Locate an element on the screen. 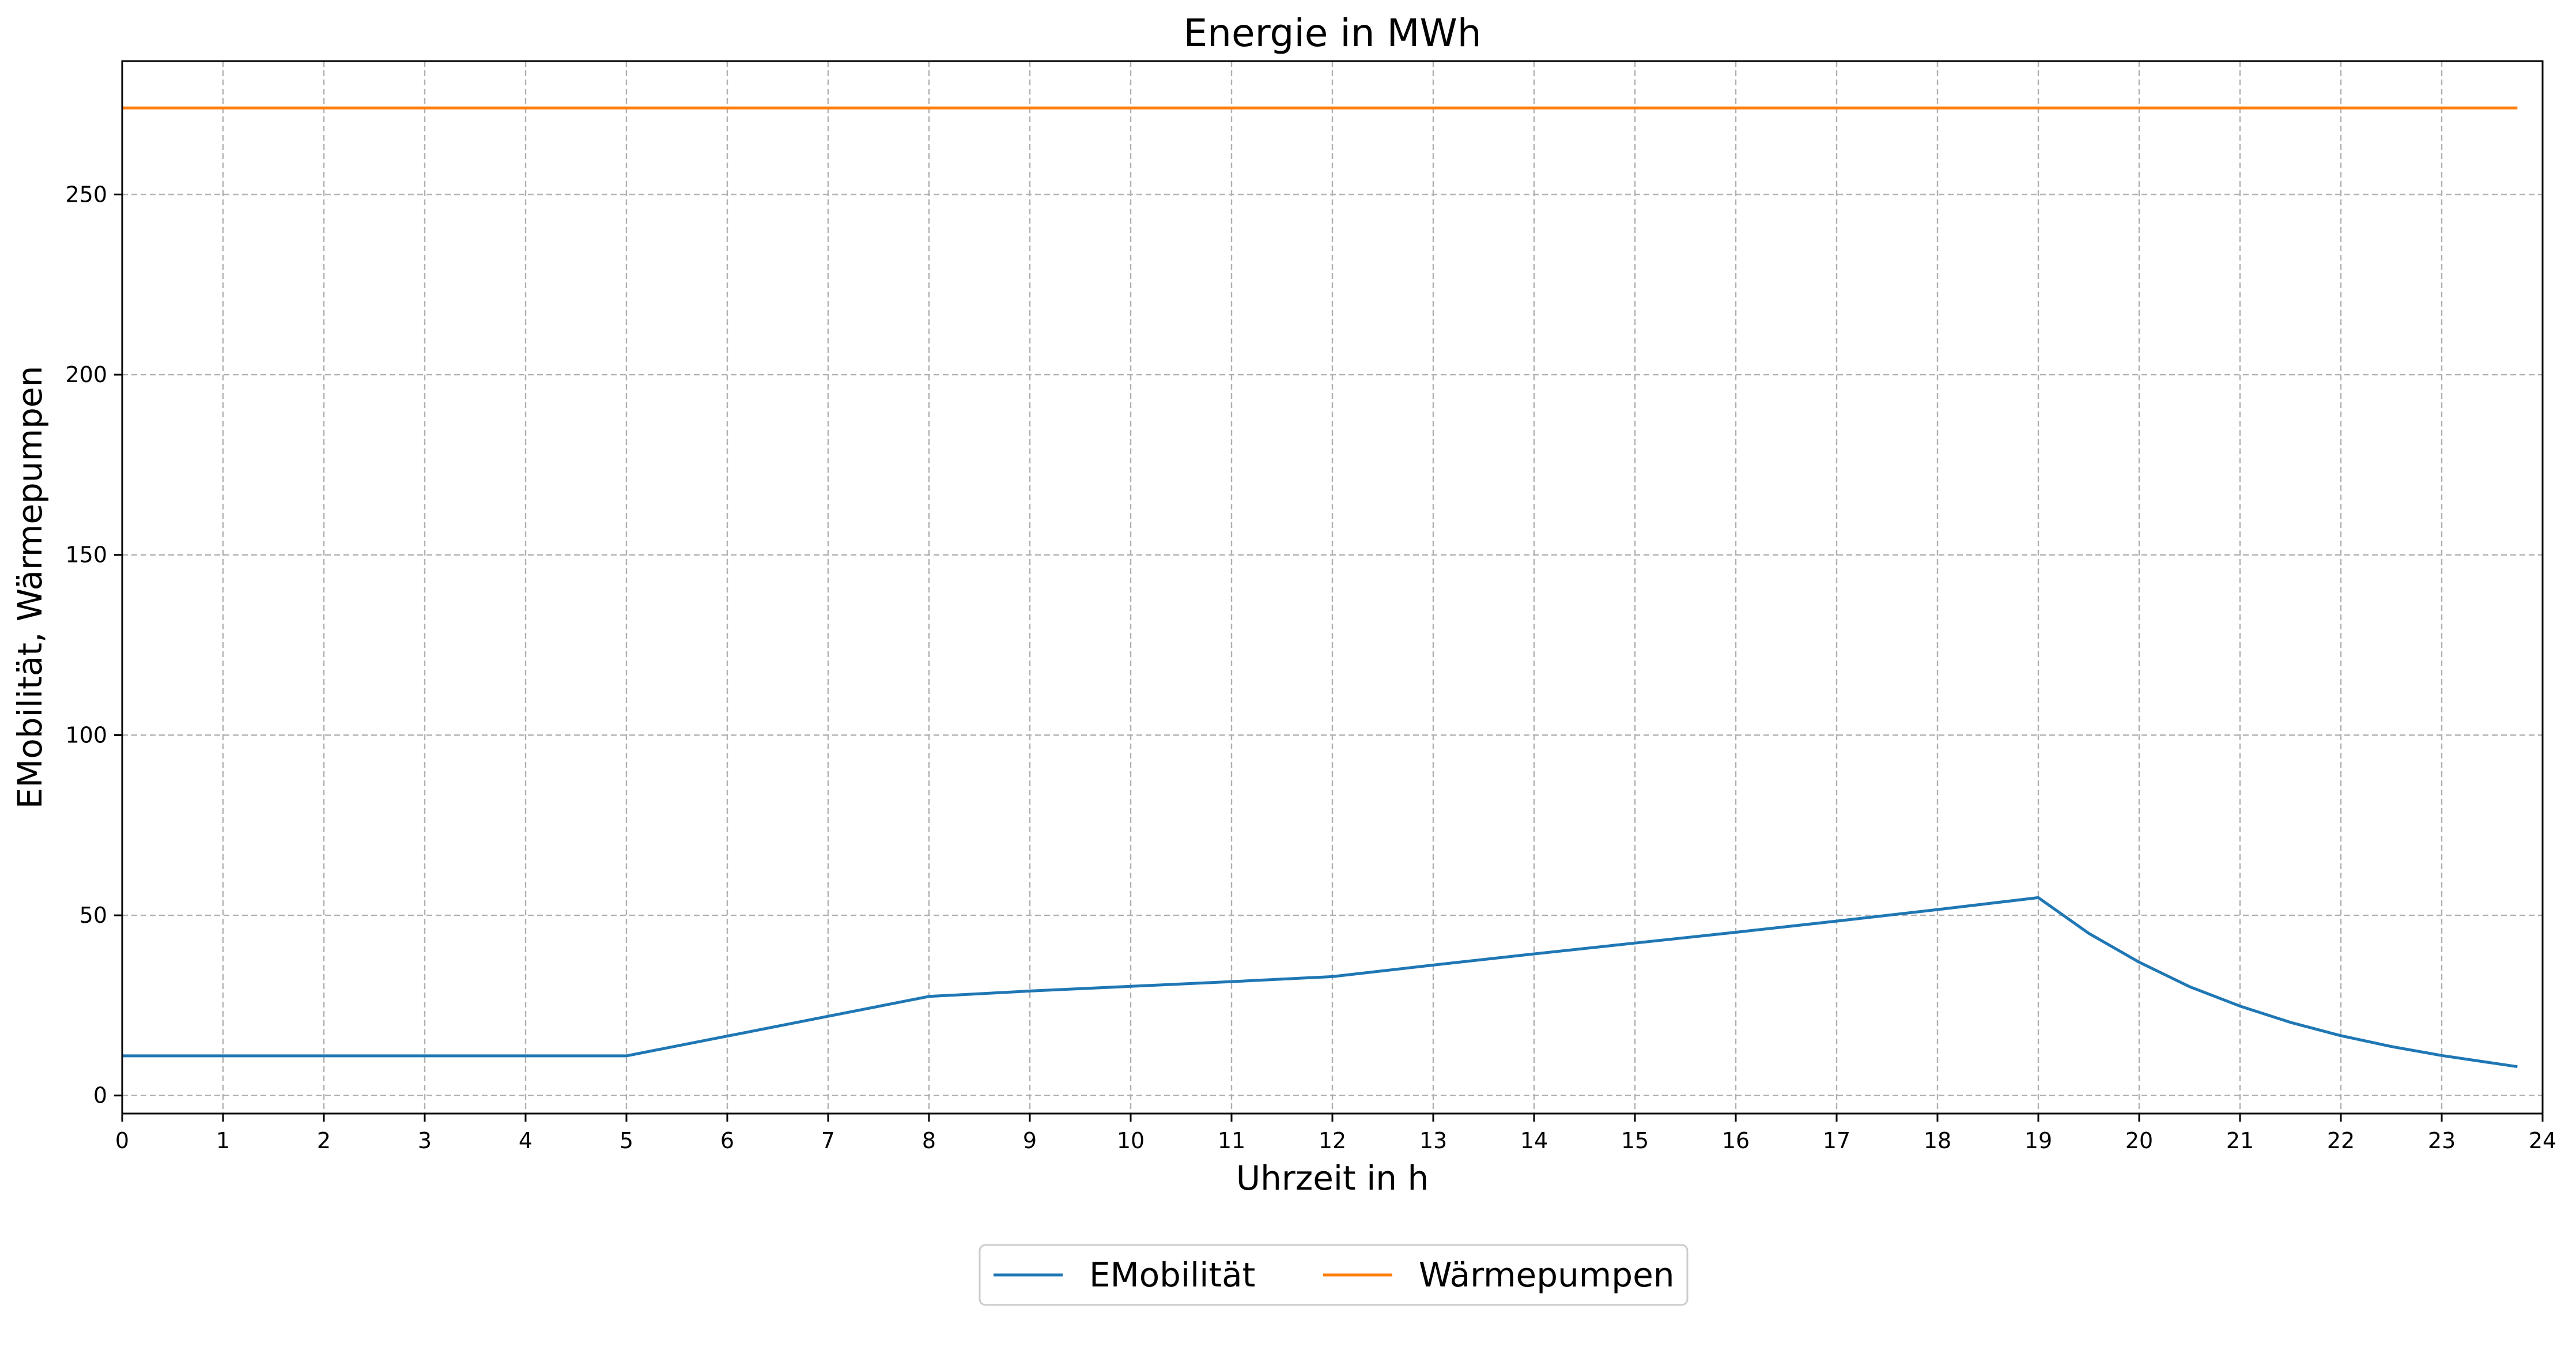 The image size is (2576, 1366). legend: EMobilität Wärmepumpen is located at coordinates (1334, 1275).